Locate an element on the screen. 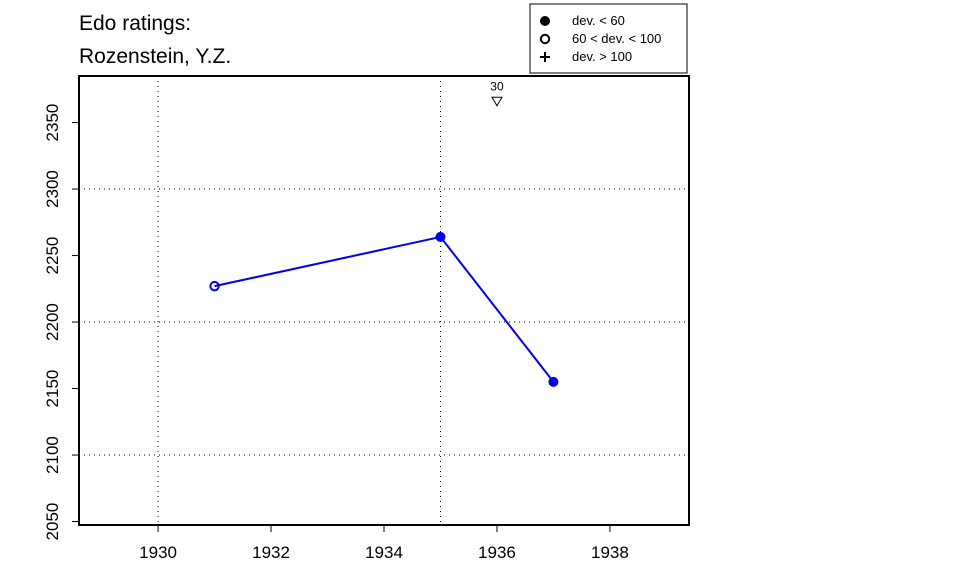 This screenshot has height=576, width=960. y-tick-label: 2300 is located at coordinates (52, 189).